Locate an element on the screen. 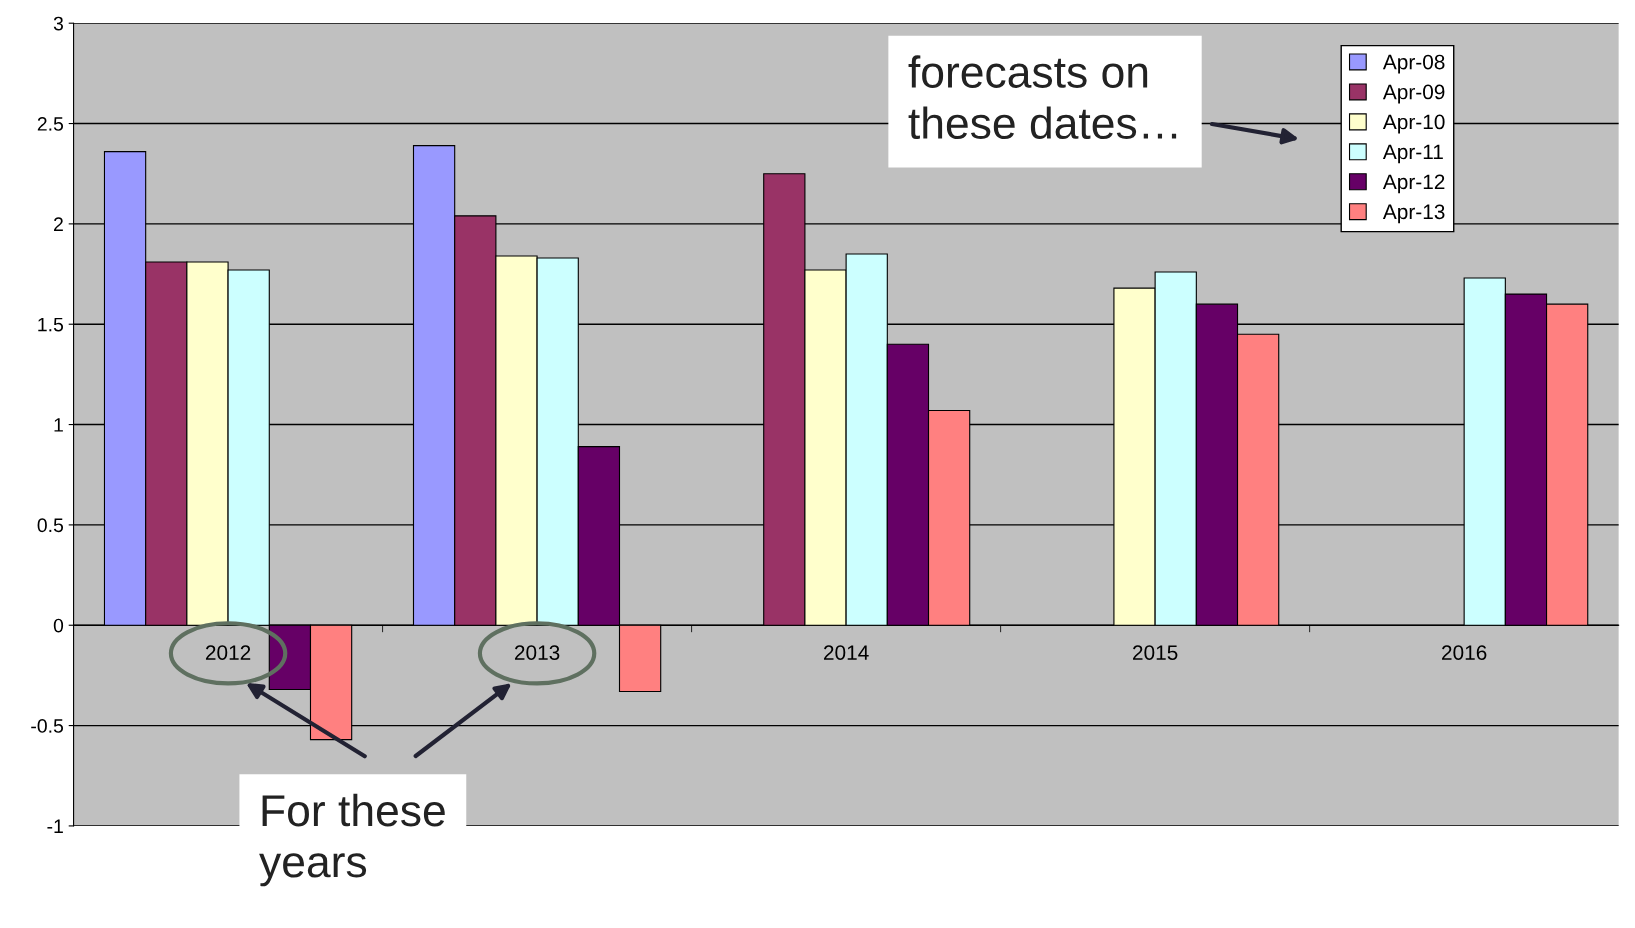 This screenshot has width=1635, height=928. y-tick-label: 0.5 is located at coordinates (50, 525).